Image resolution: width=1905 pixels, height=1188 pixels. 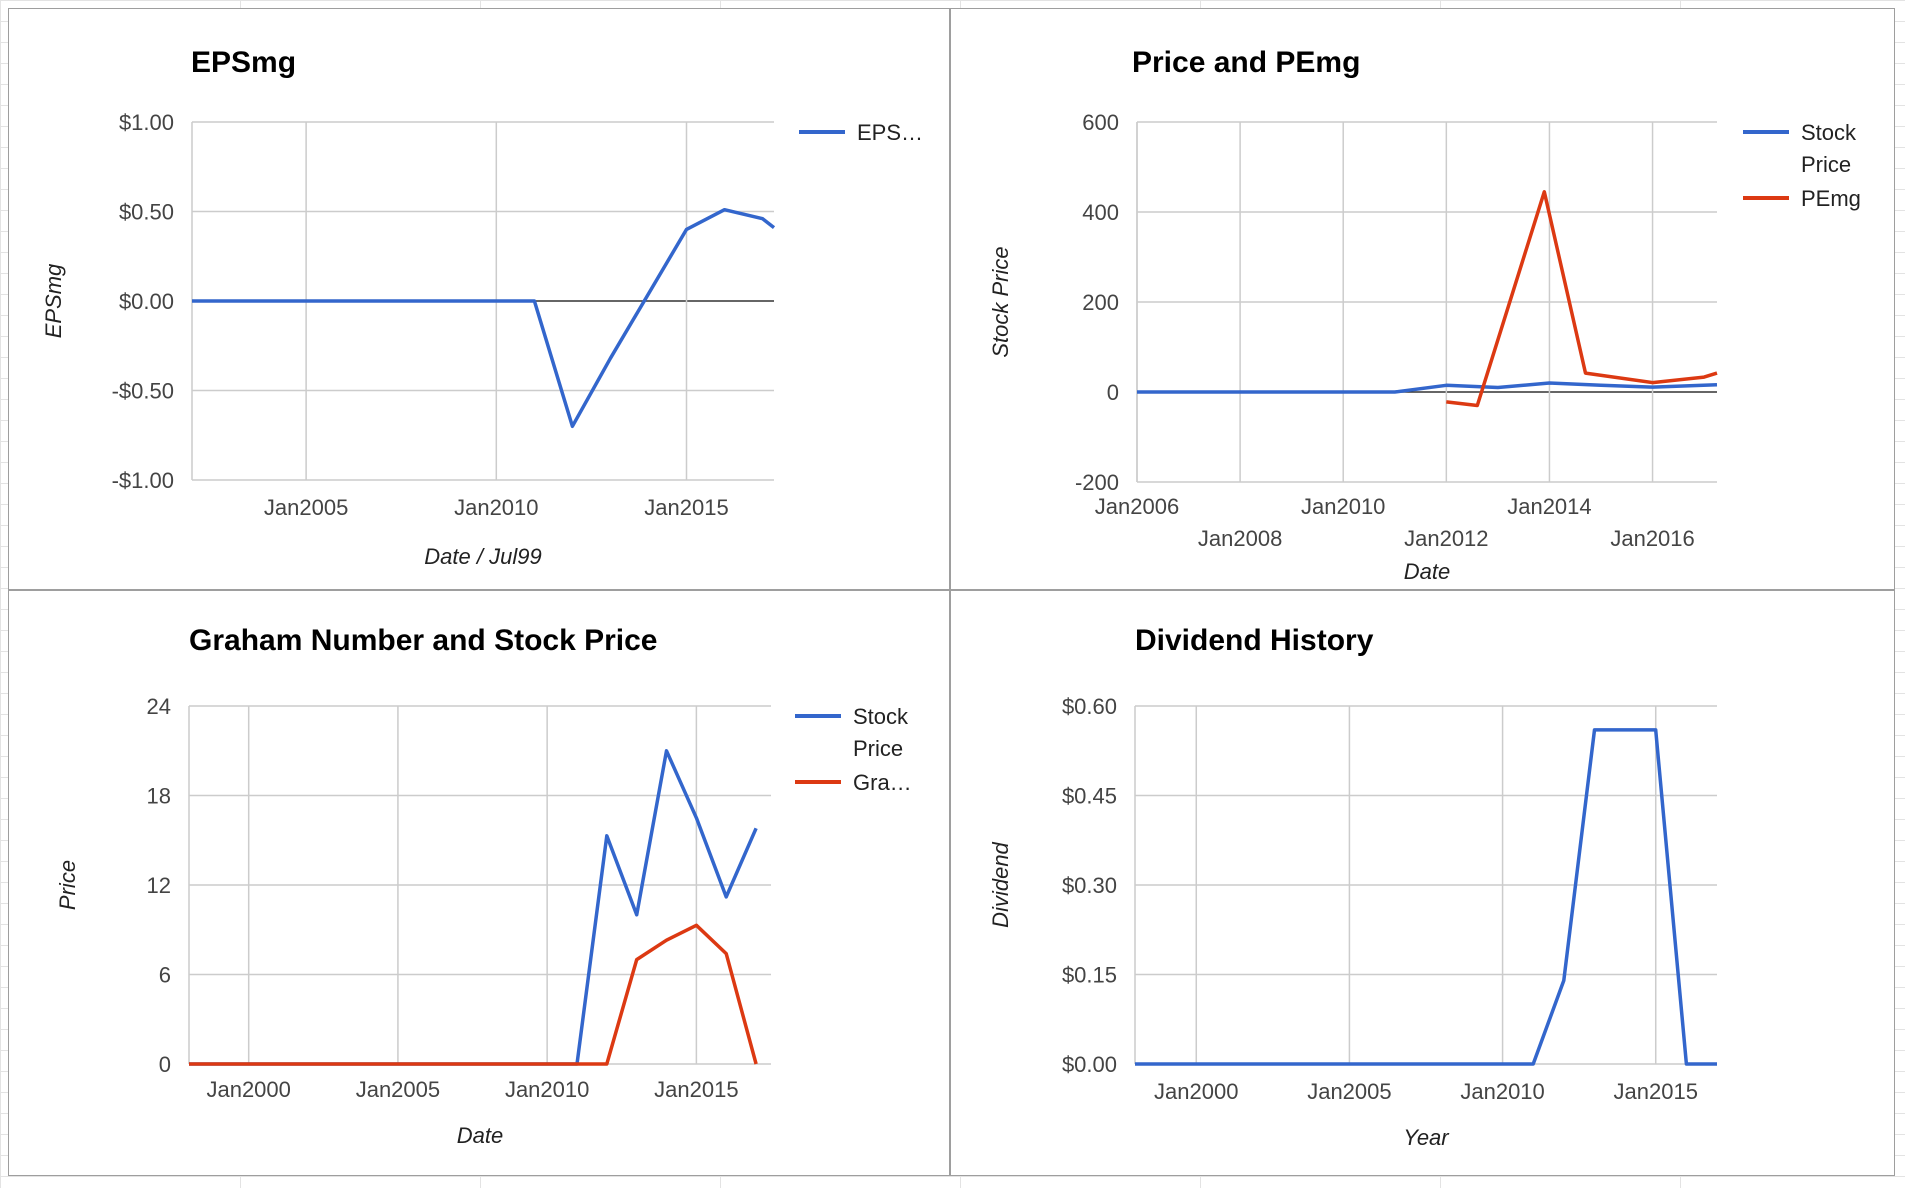 I want to click on y-axis-title: Dividend, so click(x=1000, y=884).